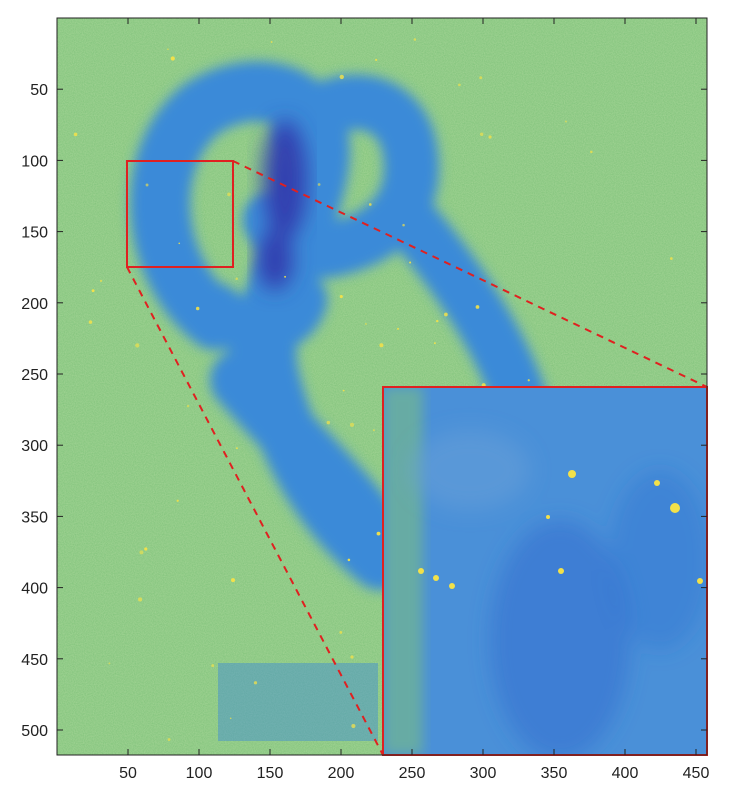 The height and width of the screenshot is (796, 734). I want to click on x-tick-label: 350, so click(554, 773).